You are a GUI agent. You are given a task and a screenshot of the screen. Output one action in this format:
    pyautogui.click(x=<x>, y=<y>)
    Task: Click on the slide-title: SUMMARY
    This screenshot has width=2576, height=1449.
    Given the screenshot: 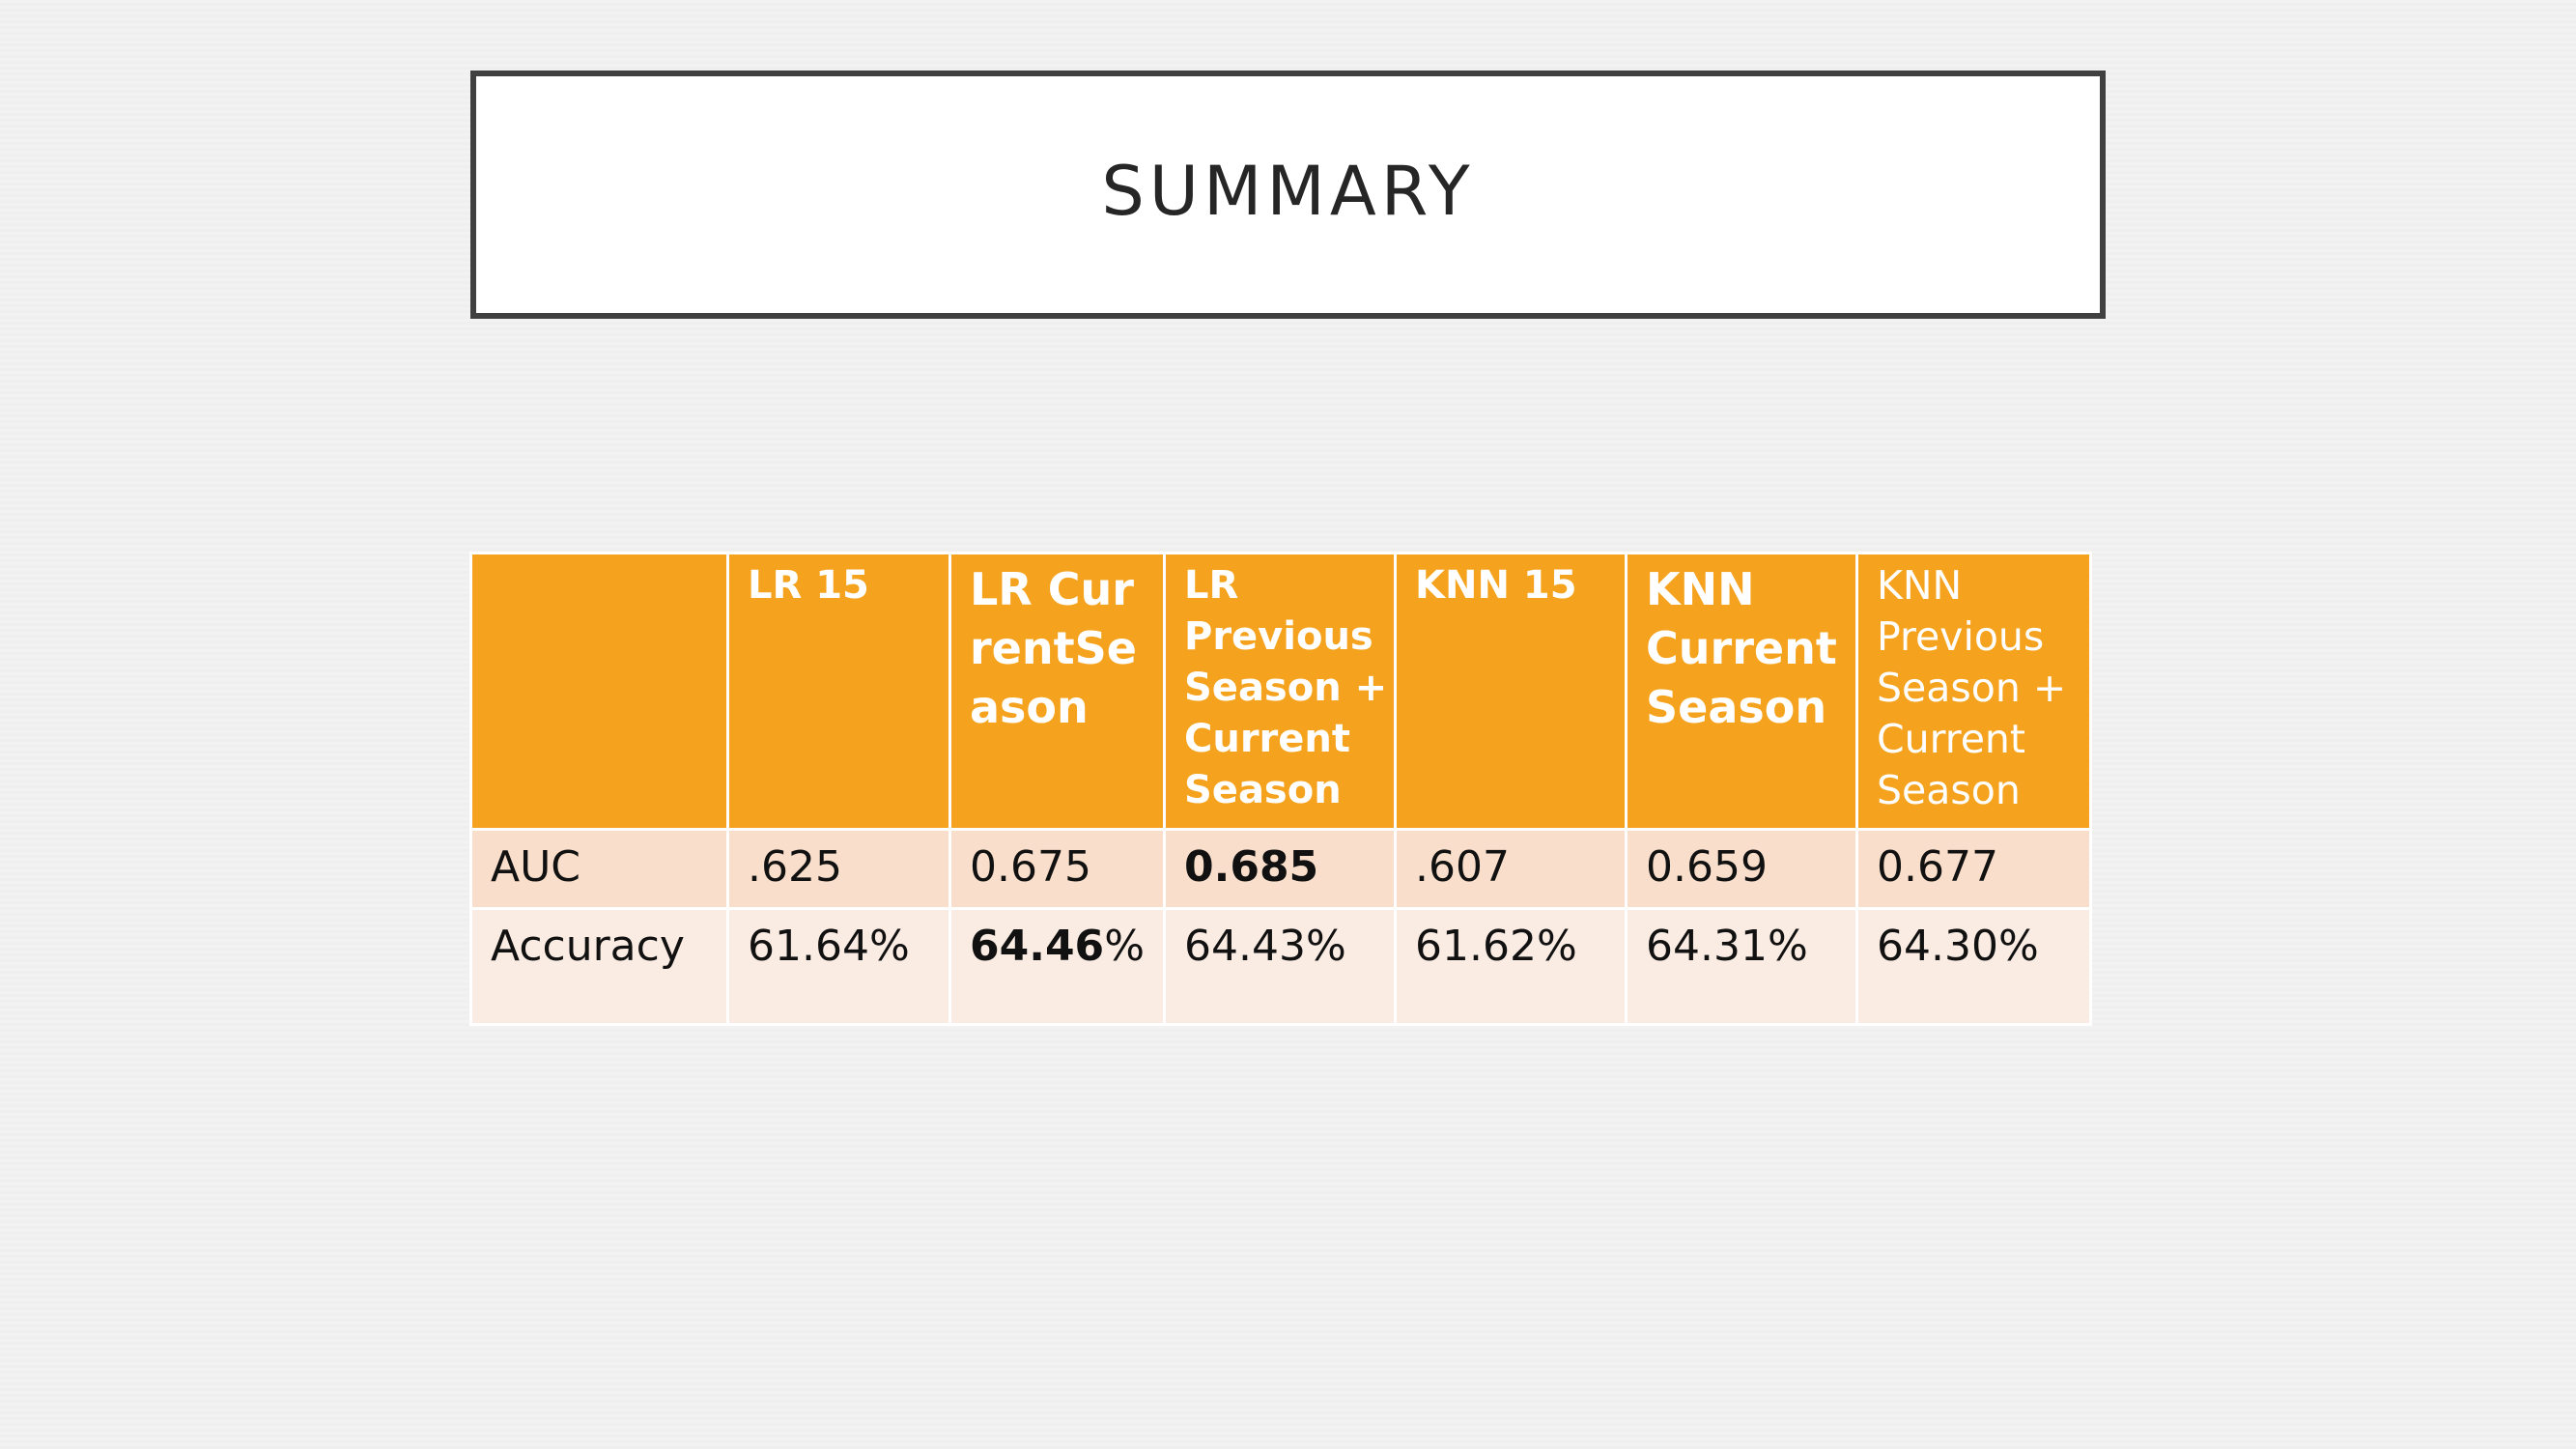 What is the action you would take?
    pyautogui.click(x=1288, y=191)
    